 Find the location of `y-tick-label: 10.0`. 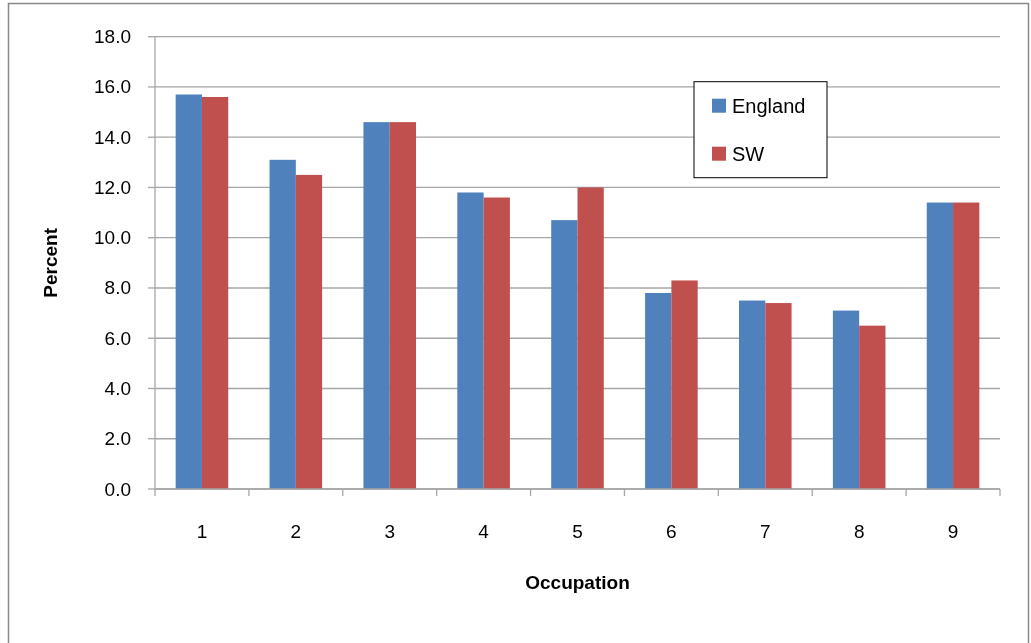

y-tick-label: 10.0 is located at coordinates (112, 238).